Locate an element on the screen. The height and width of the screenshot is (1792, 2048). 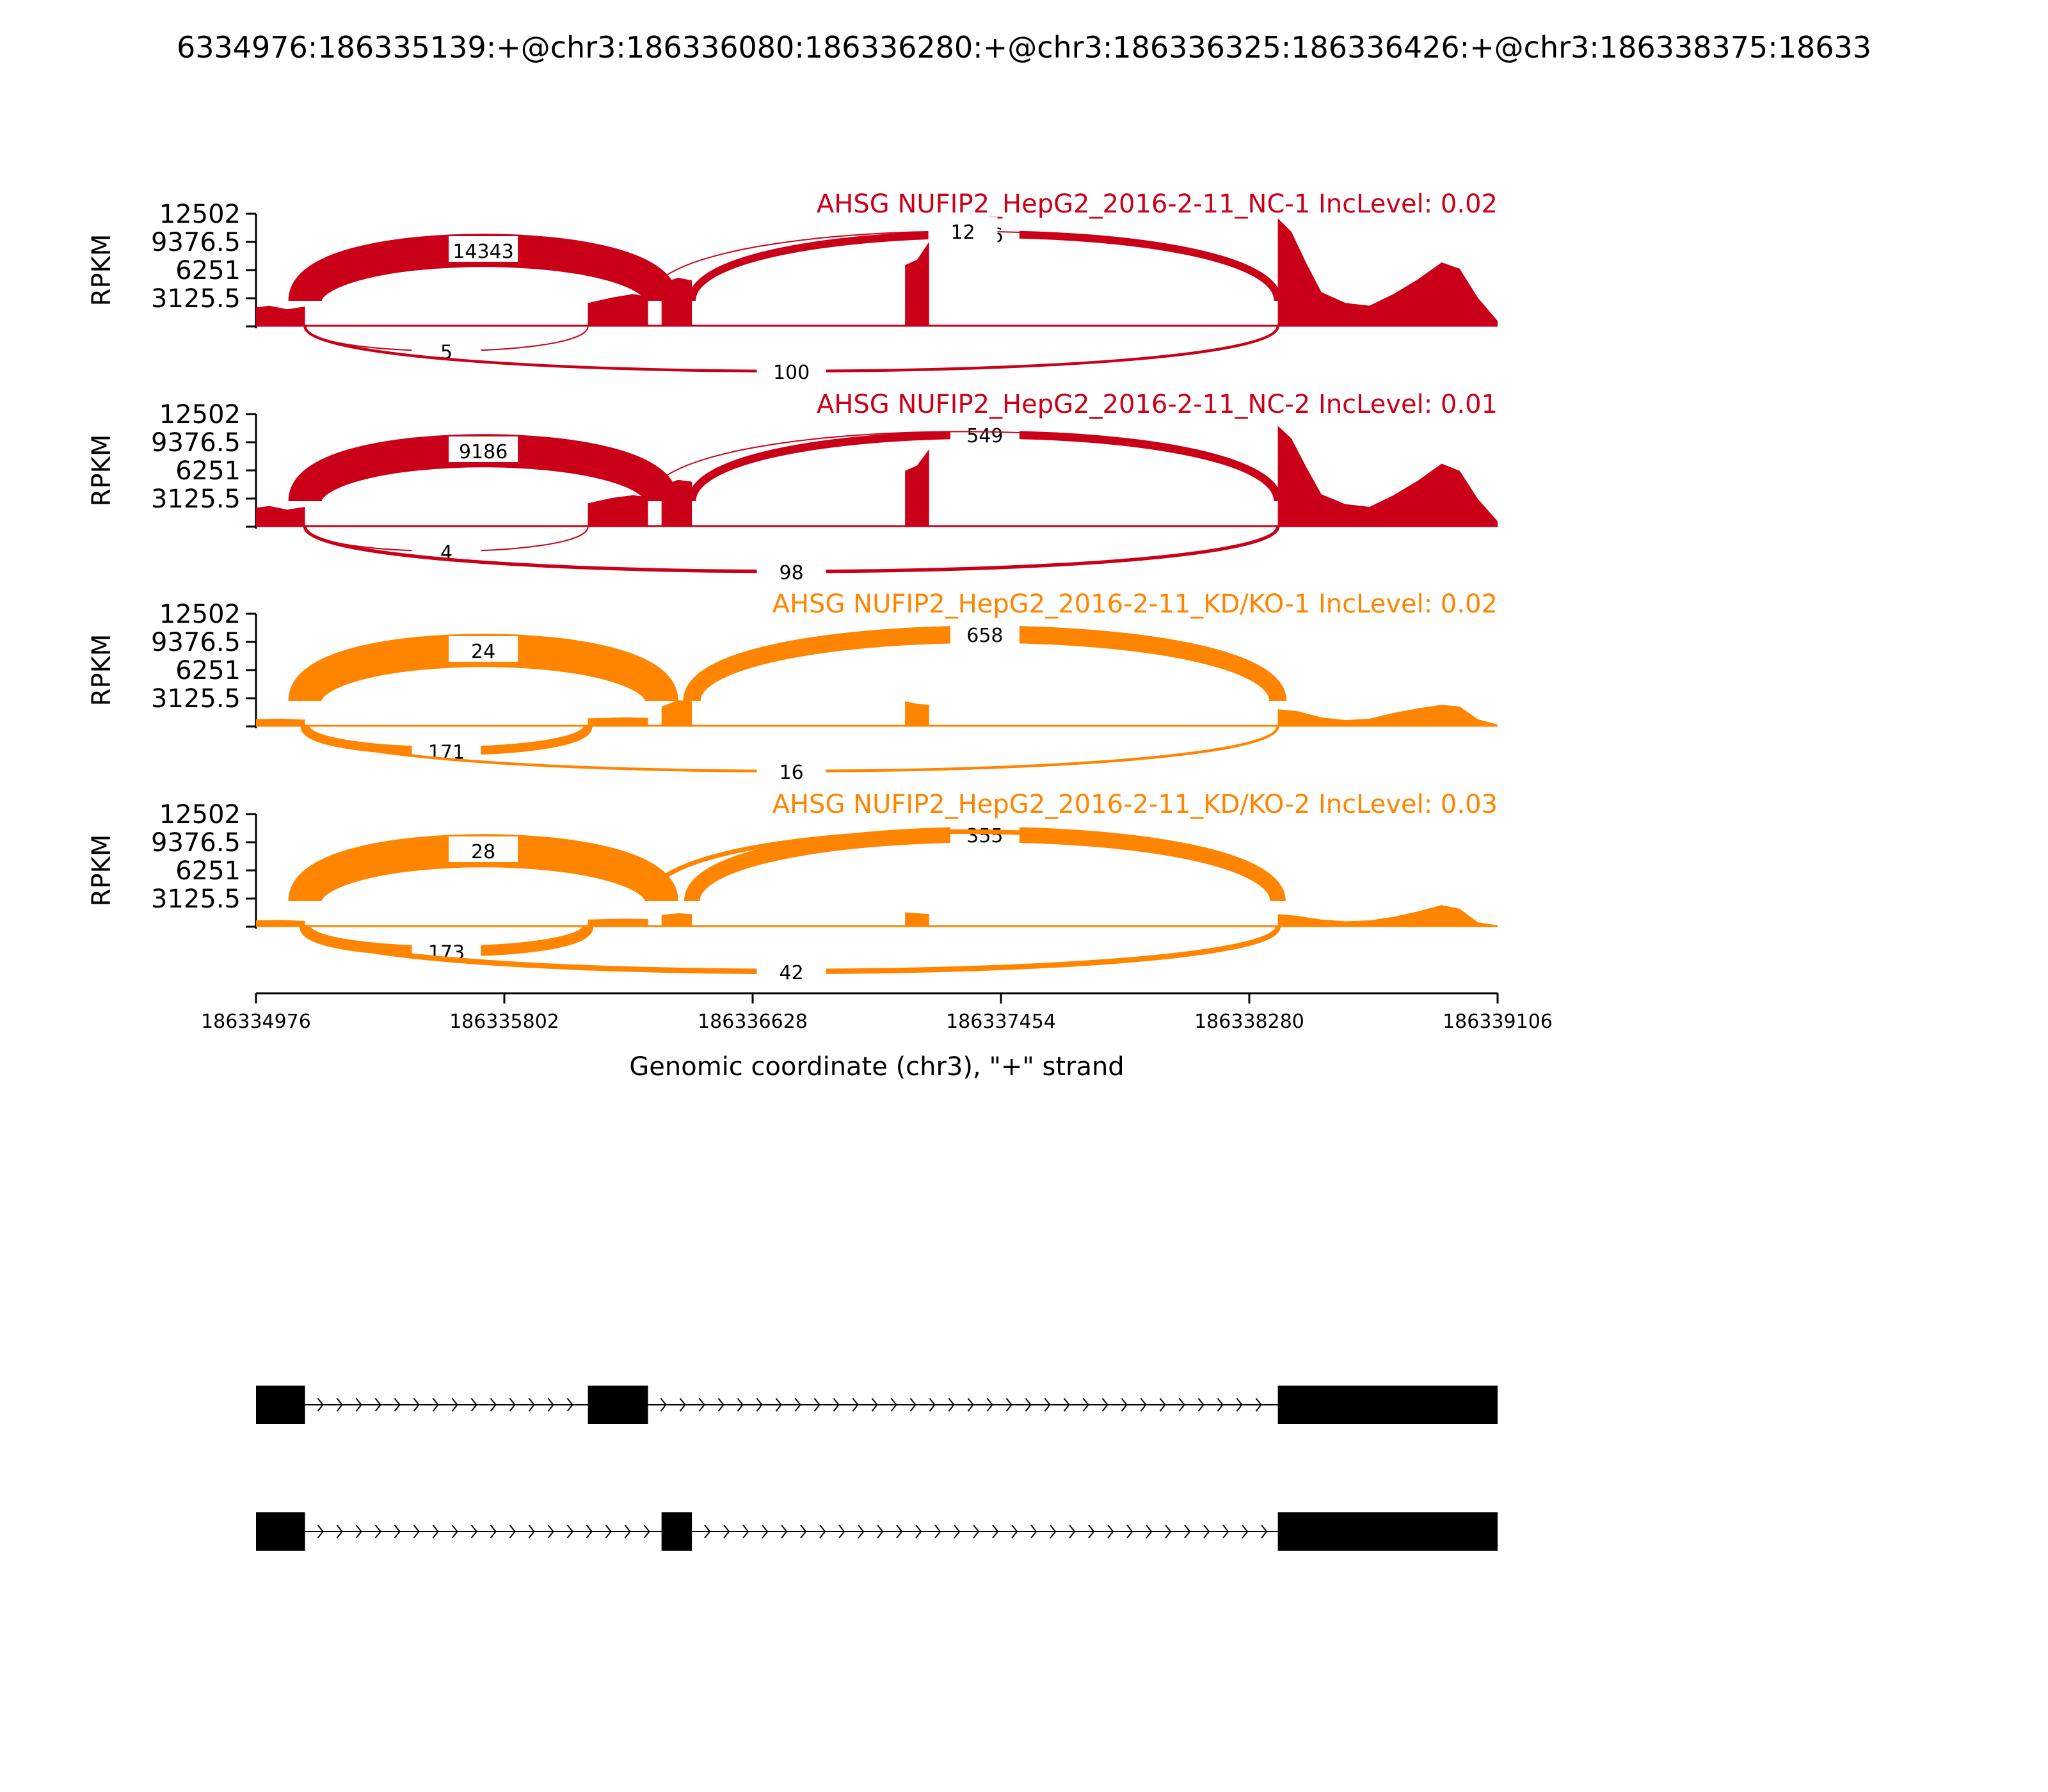
junction-label: 549 is located at coordinates (984, 436).